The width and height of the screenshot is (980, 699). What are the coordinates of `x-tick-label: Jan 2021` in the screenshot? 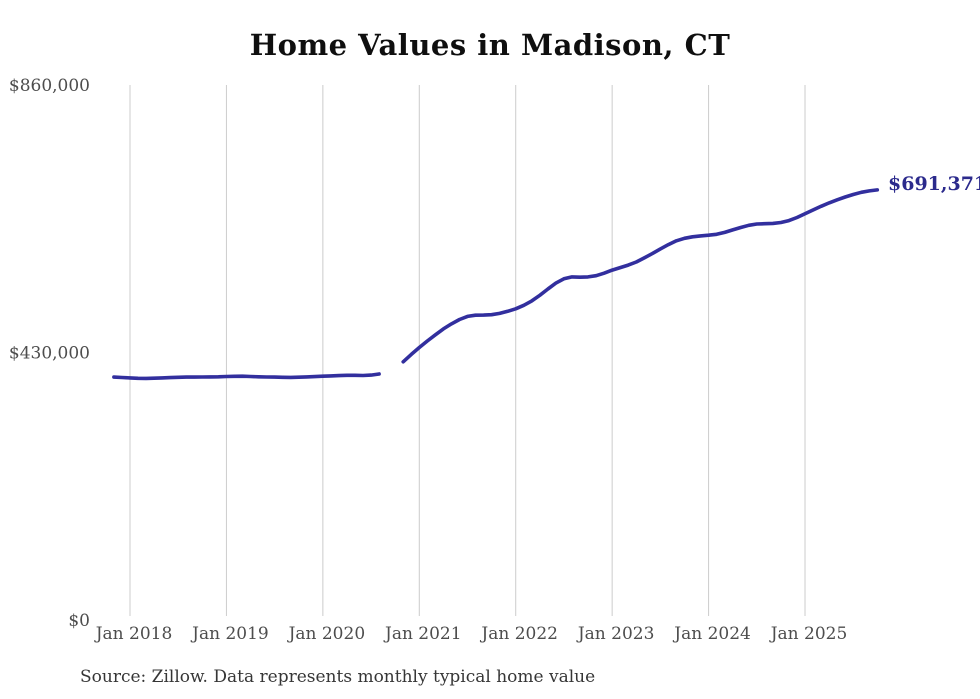 It's located at (422, 634).